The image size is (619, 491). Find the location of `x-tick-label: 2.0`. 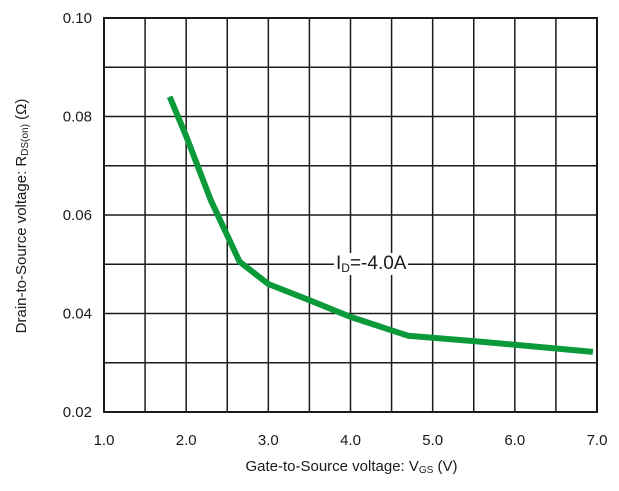

x-tick-label: 2.0 is located at coordinates (186, 440).